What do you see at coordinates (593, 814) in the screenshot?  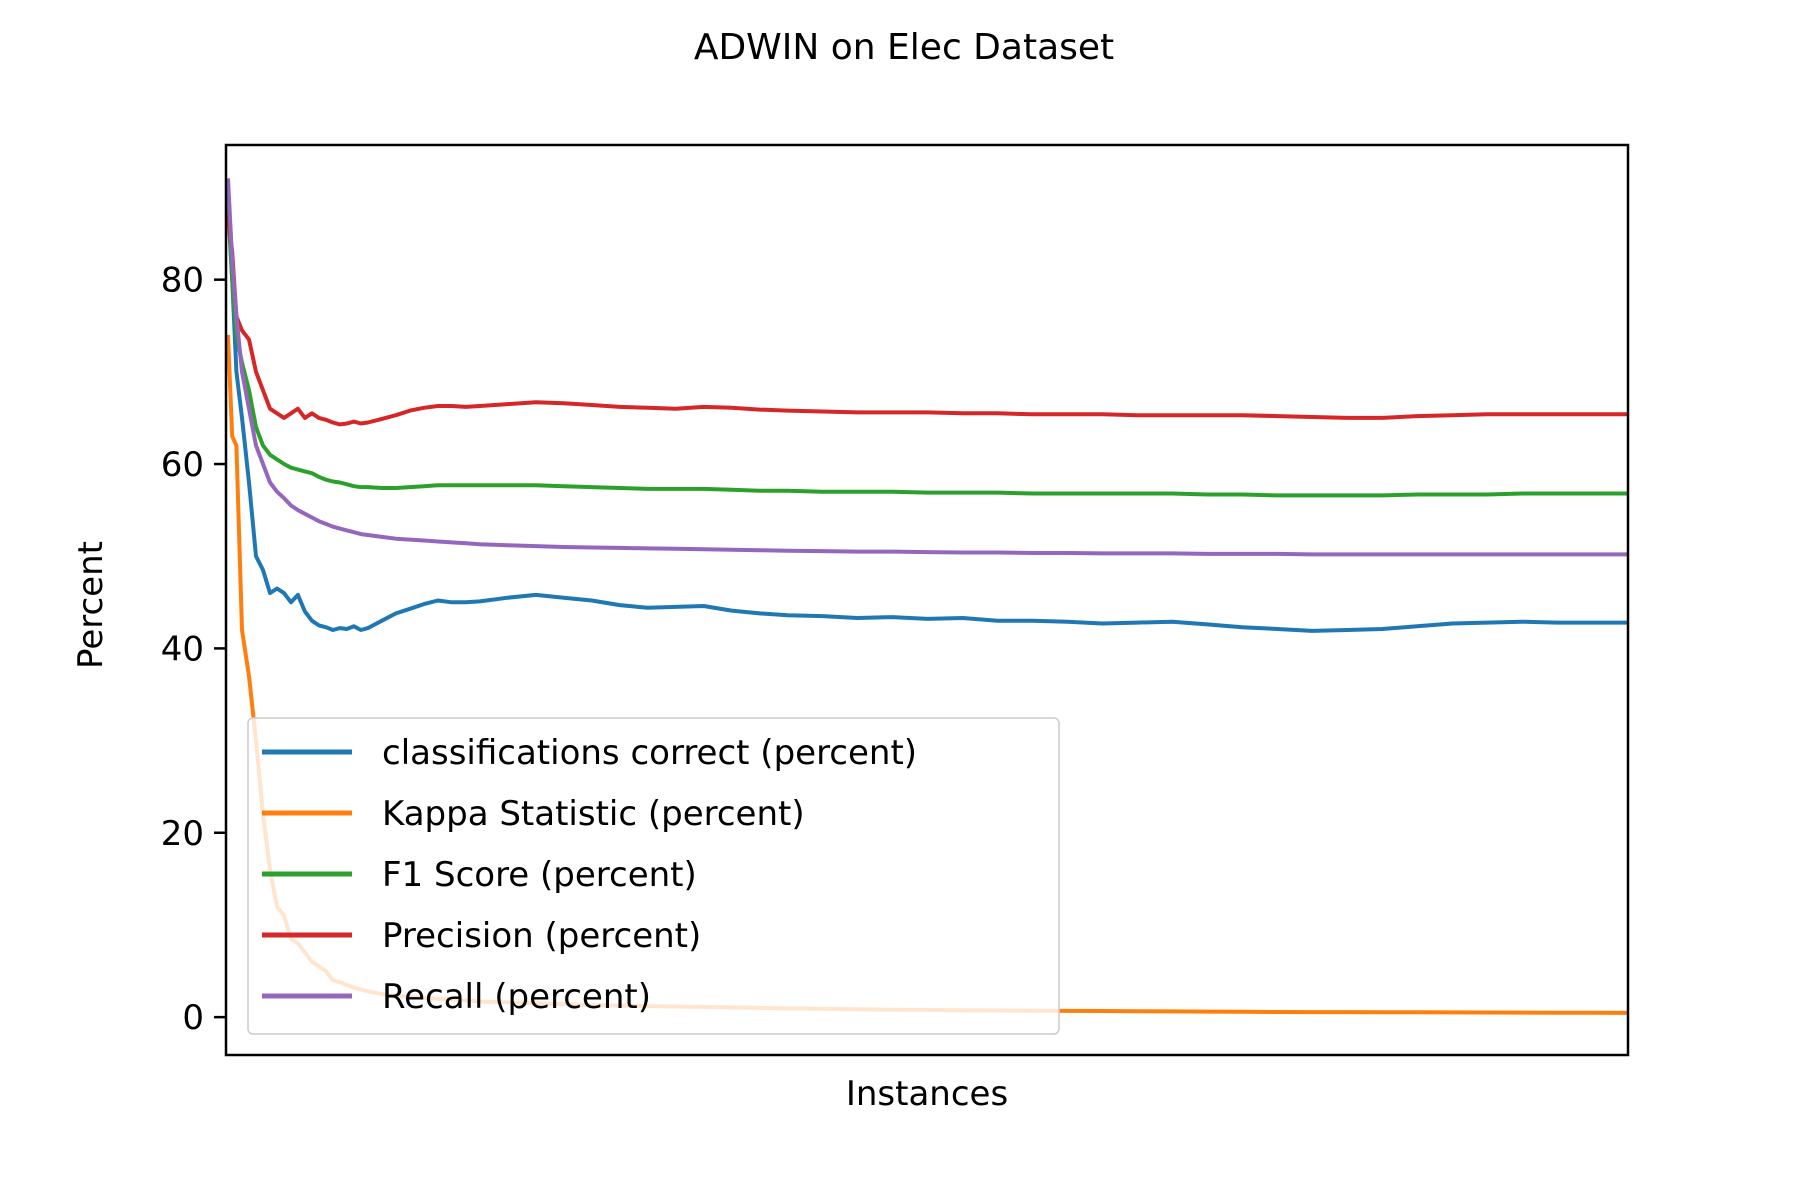 I see `legend-label-1: Kappa Statistic (percent)` at bounding box center [593, 814].